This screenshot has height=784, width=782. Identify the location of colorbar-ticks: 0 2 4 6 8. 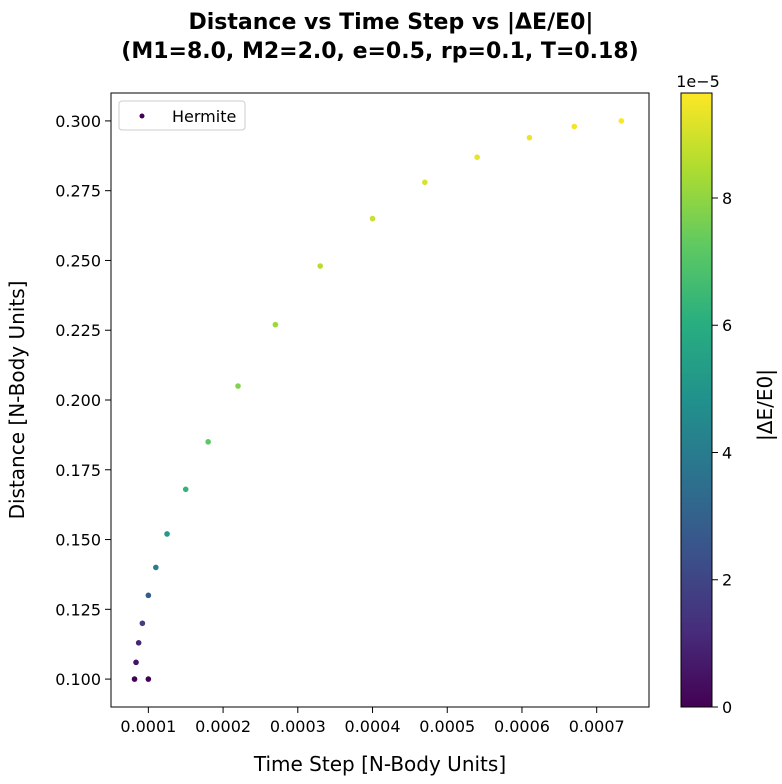
(722, 453).